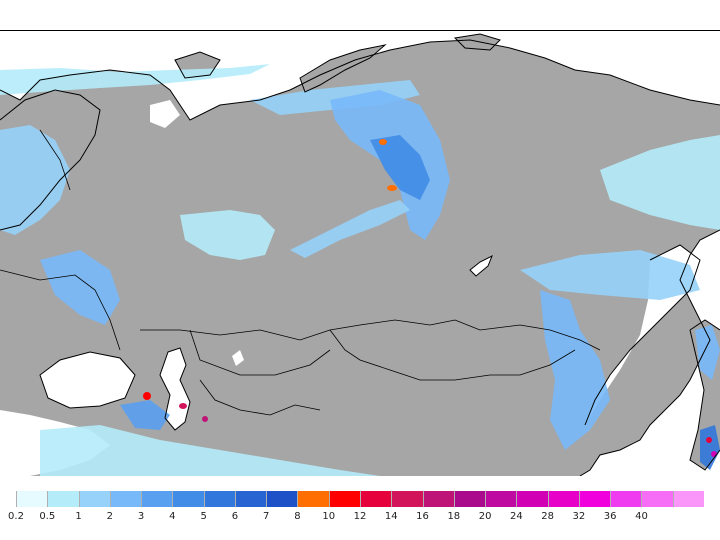 The width and height of the screenshot is (720, 540). I want to click on precip-eastern-europe, so click(80, 287).